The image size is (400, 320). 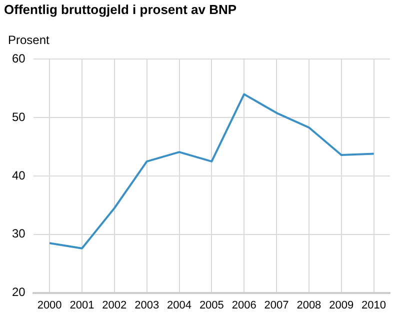 I want to click on x-tick-label: 2003, so click(x=147, y=305).